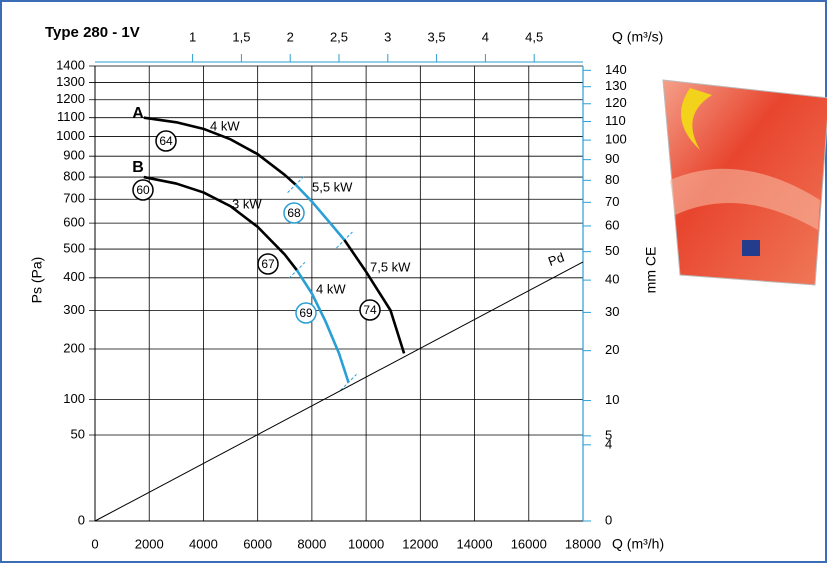  Describe the element at coordinates (366, 543) in the screenshot. I see `x-tick-label: 10000` at that location.